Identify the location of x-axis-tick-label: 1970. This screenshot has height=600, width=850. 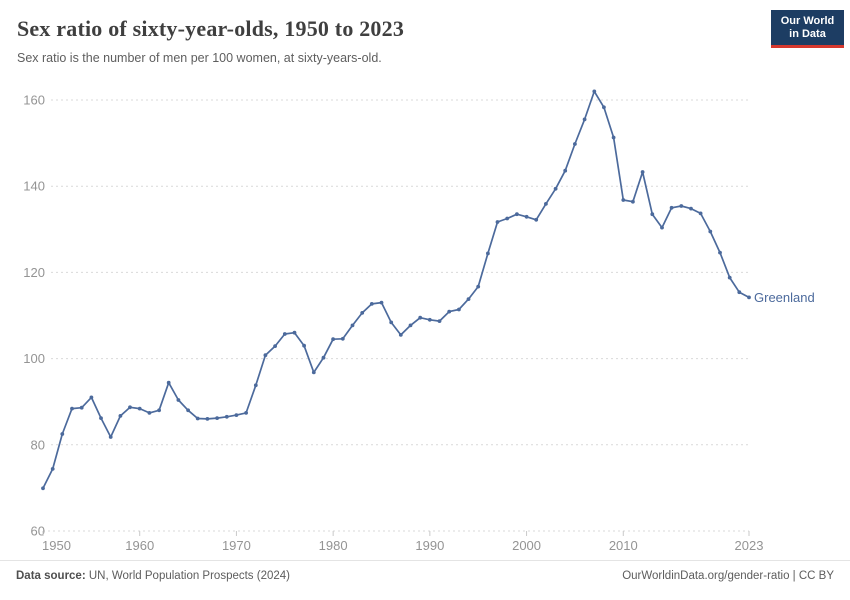
(236, 545).